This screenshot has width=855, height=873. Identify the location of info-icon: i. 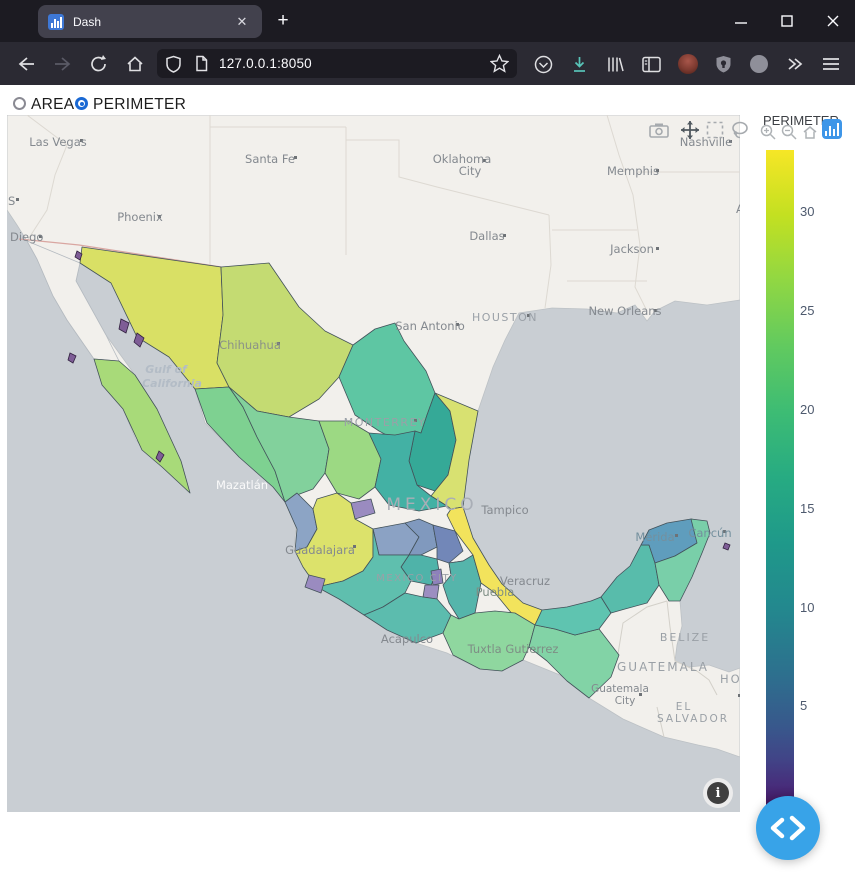
(718, 793).